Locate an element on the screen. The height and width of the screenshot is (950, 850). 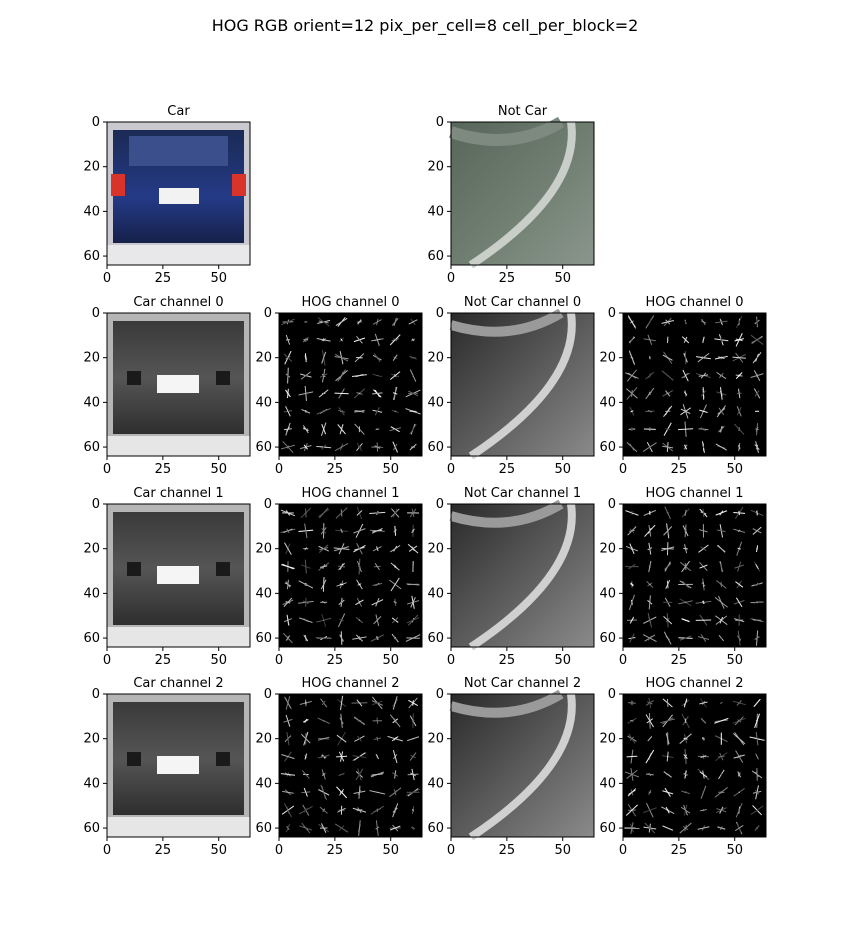
hog-background is located at coordinates (694, 384).